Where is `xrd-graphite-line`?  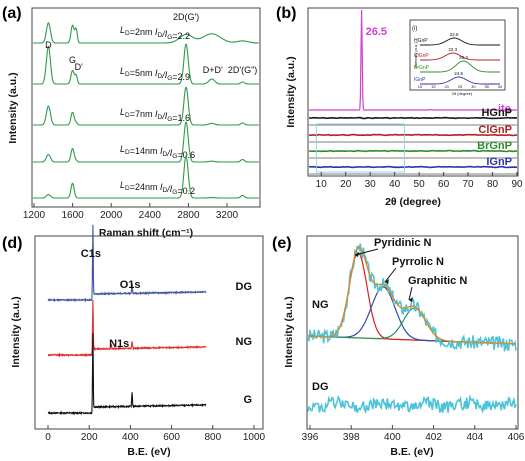
xrd-graphite-line is located at coordinates (413, 60).